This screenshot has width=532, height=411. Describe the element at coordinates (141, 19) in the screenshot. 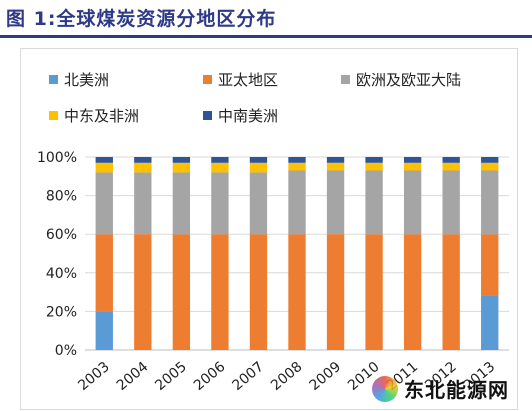

I see `chart-title: 图 1:全球煤炭资源分地区分布` at that location.